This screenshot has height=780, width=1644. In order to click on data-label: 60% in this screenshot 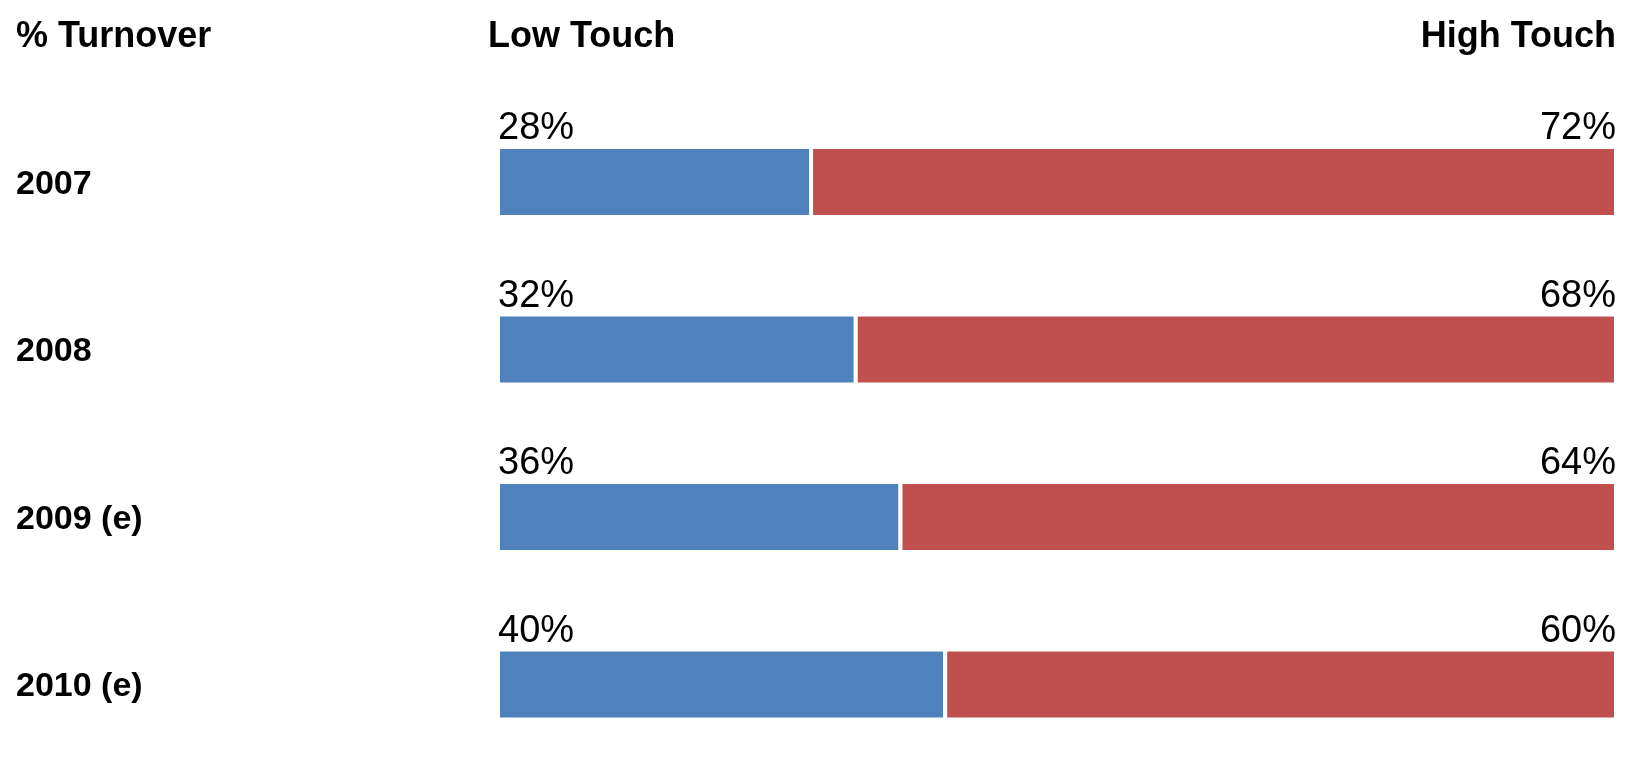, I will do `click(1577, 628)`.